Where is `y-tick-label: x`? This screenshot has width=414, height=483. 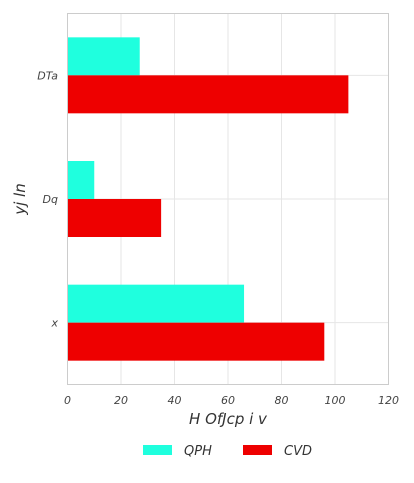 y-tick-label: x is located at coordinates (54, 323).